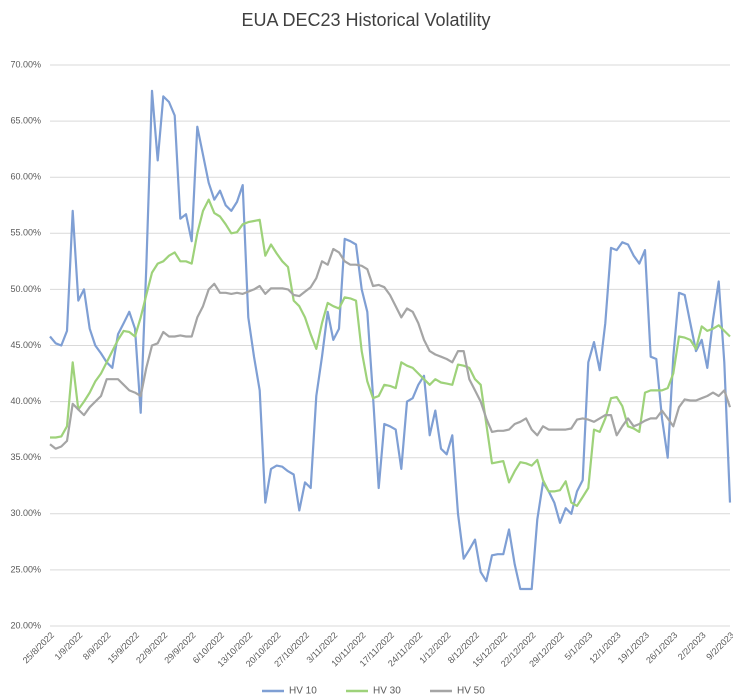 The height and width of the screenshot is (699, 733). I want to click on y-tick-label: 45.00%, so click(25, 345).